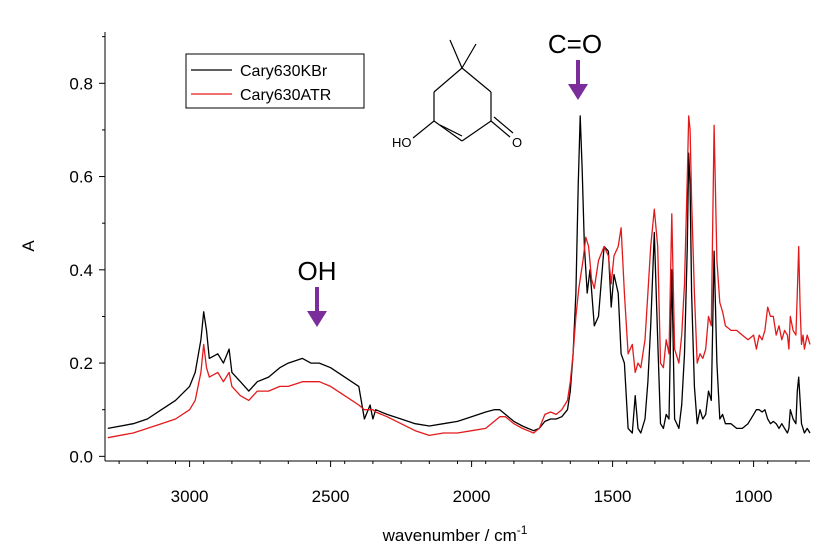  What do you see at coordinates (81, 456) in the screenshot?
I see `y-tick-label: 0.0` at bounding box center [81, 456].